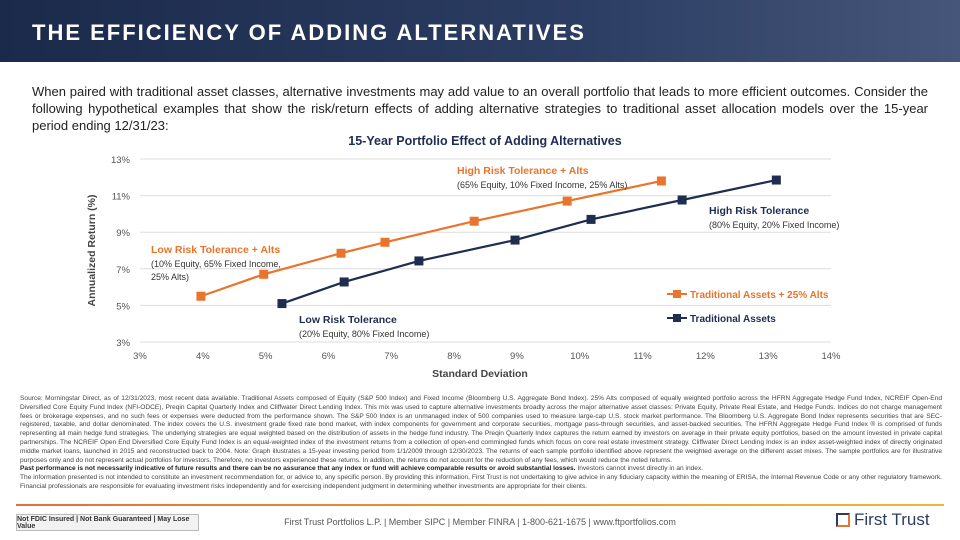  I want to click on y-tick-label: 13%, so click(121, 160).